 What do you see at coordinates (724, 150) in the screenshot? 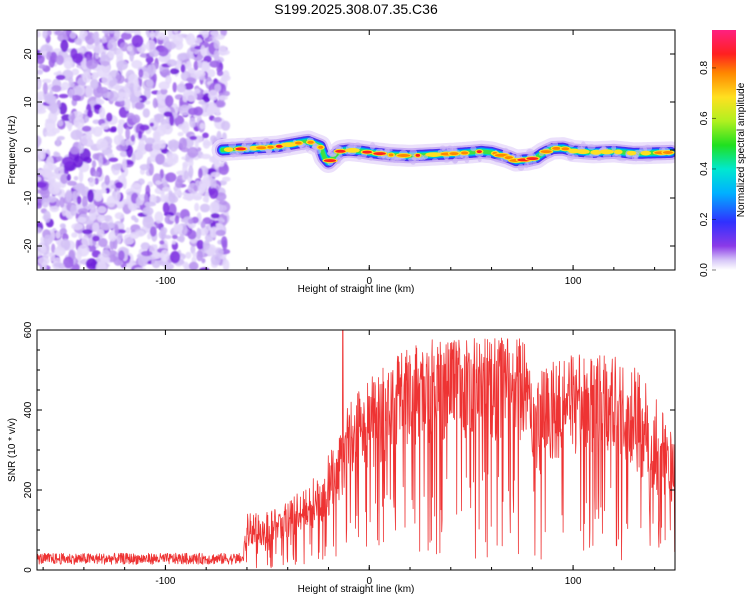
I see `colorbar-gradient` at bounding box center [724, 150].